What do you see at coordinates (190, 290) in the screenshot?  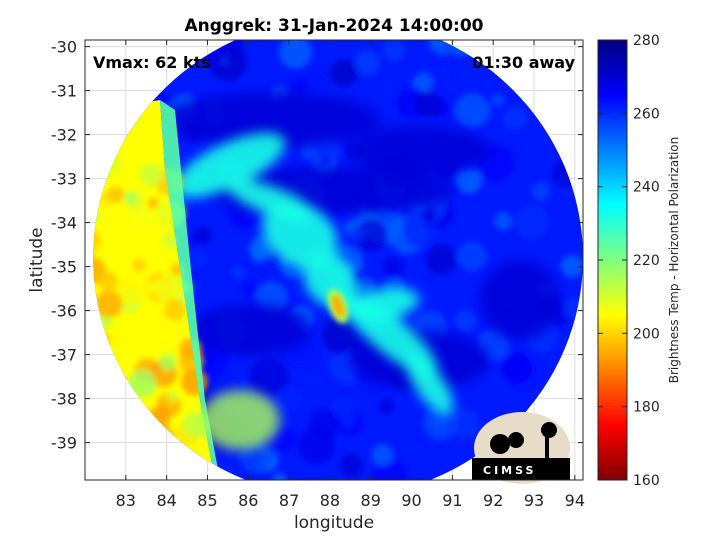 I see `land-edge` at bounding box center [190, 290].